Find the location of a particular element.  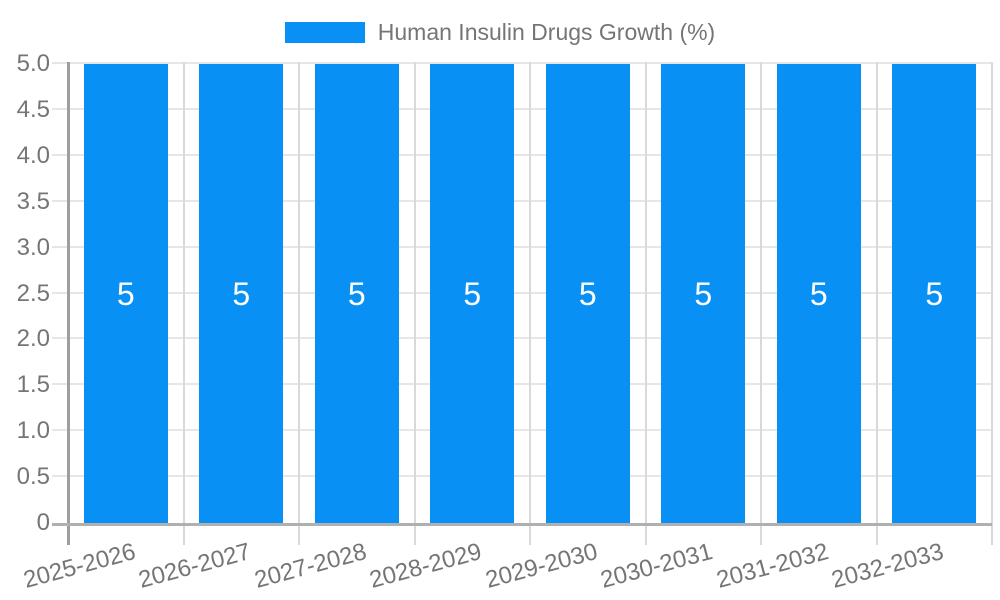

legend: Human Insulin Drugs Growth (%) is located at coordinates (500, 32).